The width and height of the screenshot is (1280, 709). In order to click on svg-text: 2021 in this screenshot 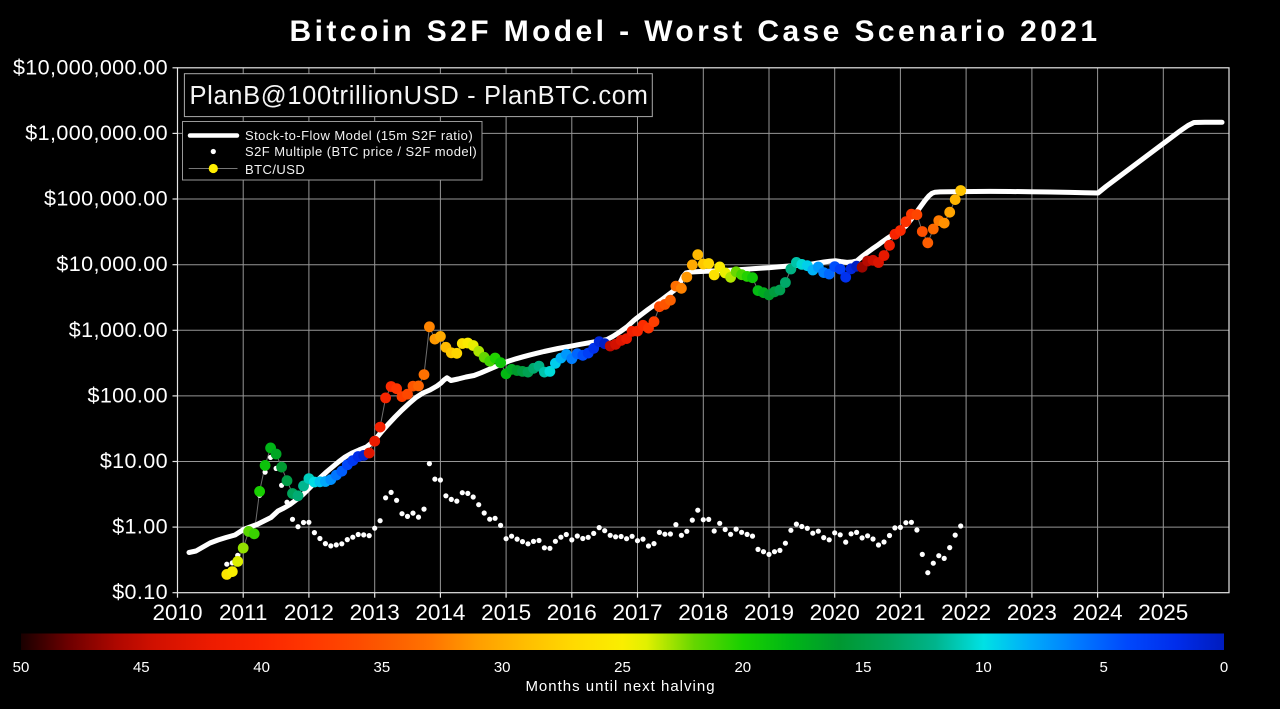, I will do `click(900, 612)`.